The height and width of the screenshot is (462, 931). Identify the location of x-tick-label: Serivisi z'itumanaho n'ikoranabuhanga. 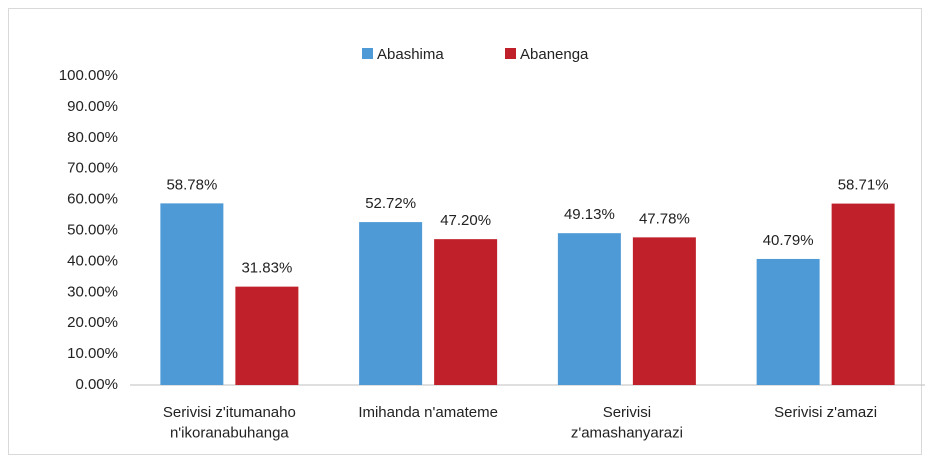
(229, 422).